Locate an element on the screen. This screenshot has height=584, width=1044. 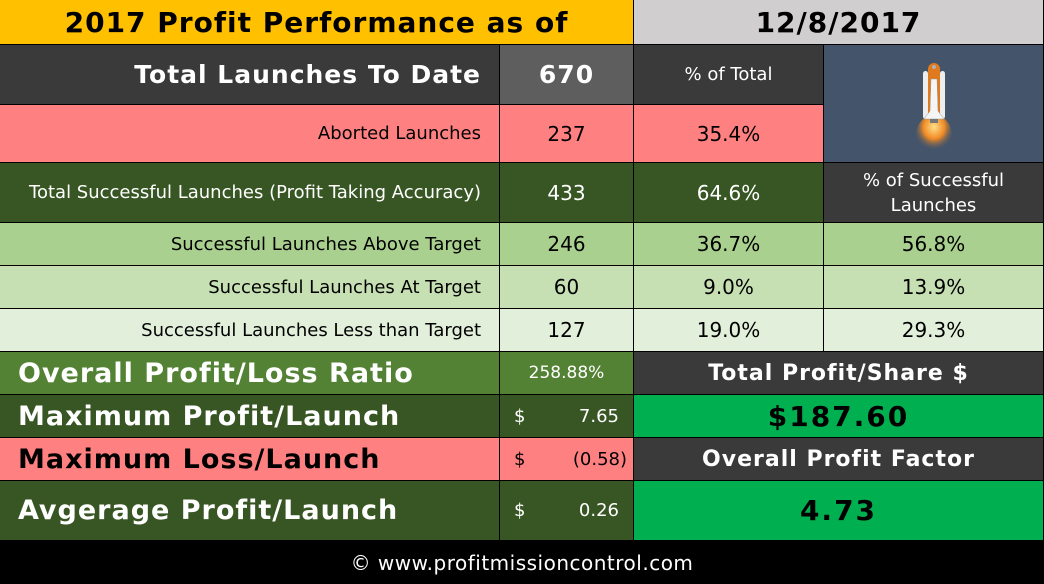
max-profit-label: Maximum Profit/Launch is located at coordinates (250, 416).